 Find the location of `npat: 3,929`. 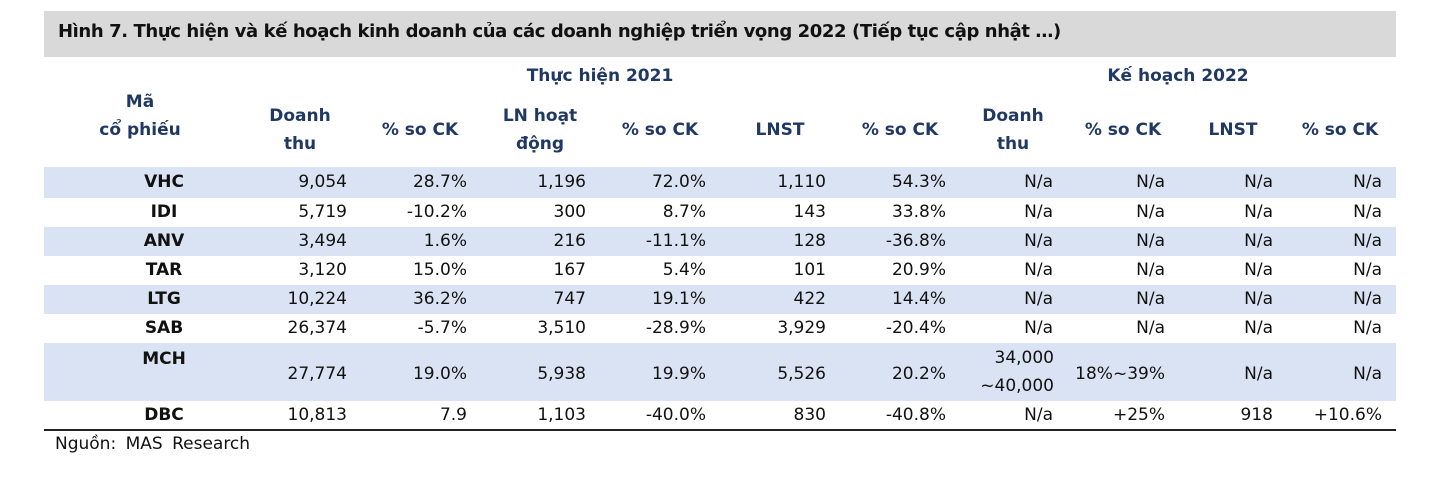

npat: 3,929 is located at coordinates (801, 328).